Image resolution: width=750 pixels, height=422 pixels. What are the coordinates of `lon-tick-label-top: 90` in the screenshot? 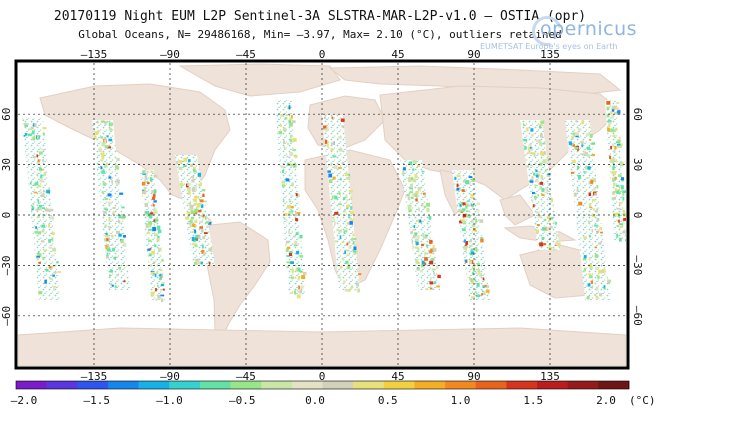 It's located at (473, 54).